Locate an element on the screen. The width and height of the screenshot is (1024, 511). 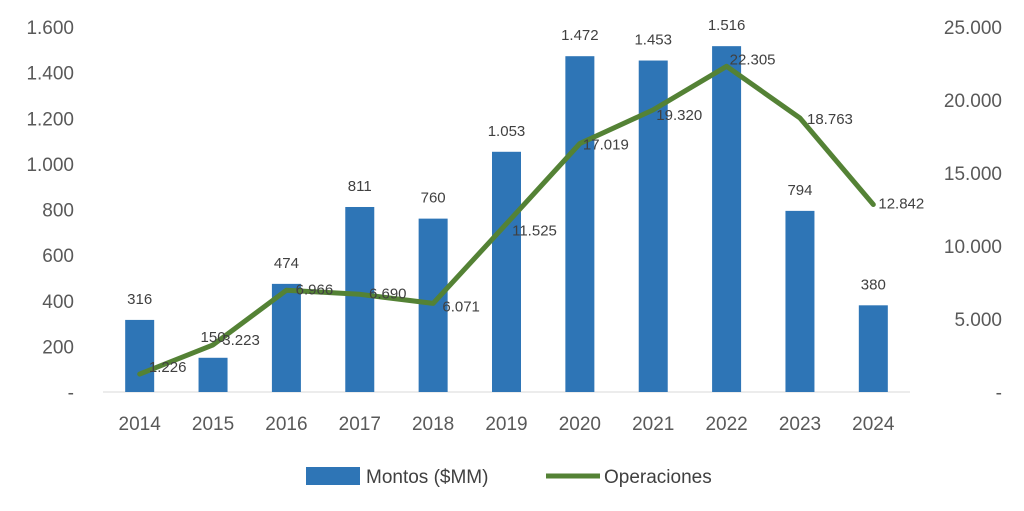
x-axis-tick-label: 2014 is located at coordinates (140, 424).